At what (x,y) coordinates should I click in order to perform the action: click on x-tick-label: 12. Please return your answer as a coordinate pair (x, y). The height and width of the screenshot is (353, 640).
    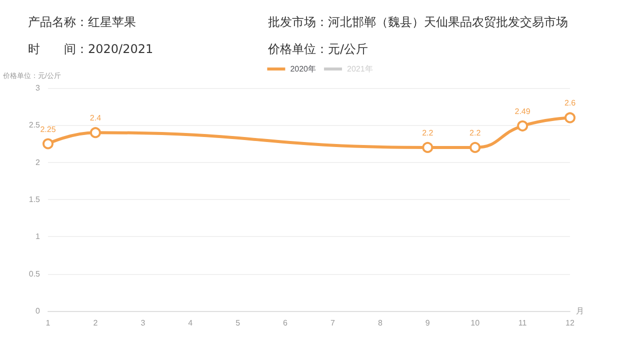
    Looking at the image, I should click on (570, 323).